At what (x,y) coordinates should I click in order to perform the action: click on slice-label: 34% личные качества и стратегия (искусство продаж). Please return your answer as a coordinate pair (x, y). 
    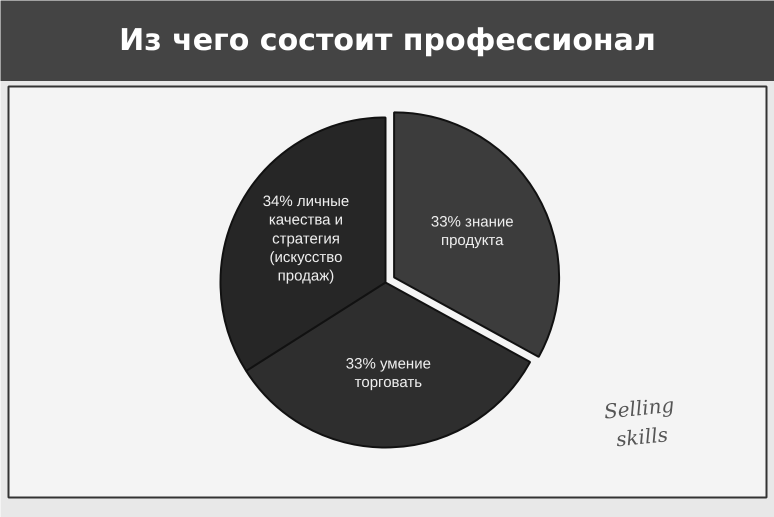
    Looking at the image, I should click on (306, 238).